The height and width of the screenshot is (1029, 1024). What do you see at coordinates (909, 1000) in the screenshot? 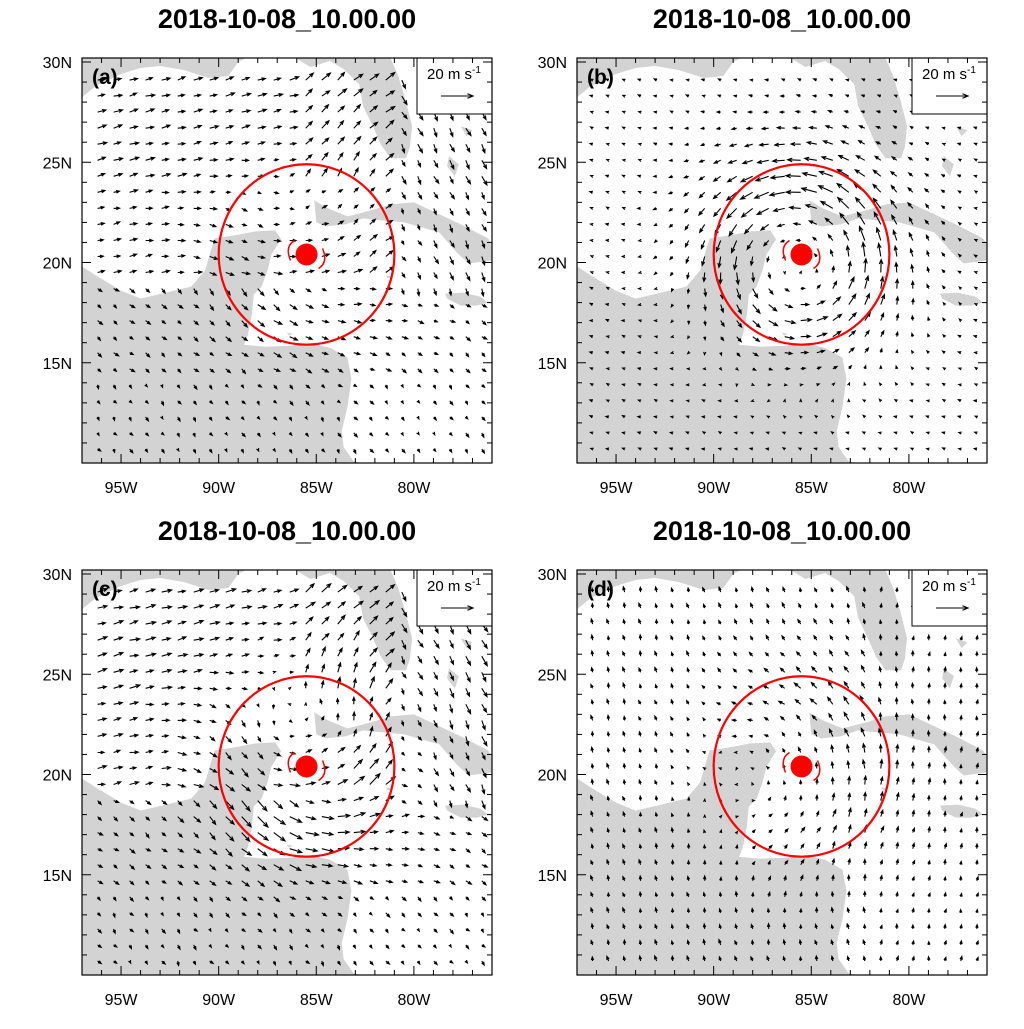
I see `x-tick-label: 80W` at bounding box center [909, 1000].